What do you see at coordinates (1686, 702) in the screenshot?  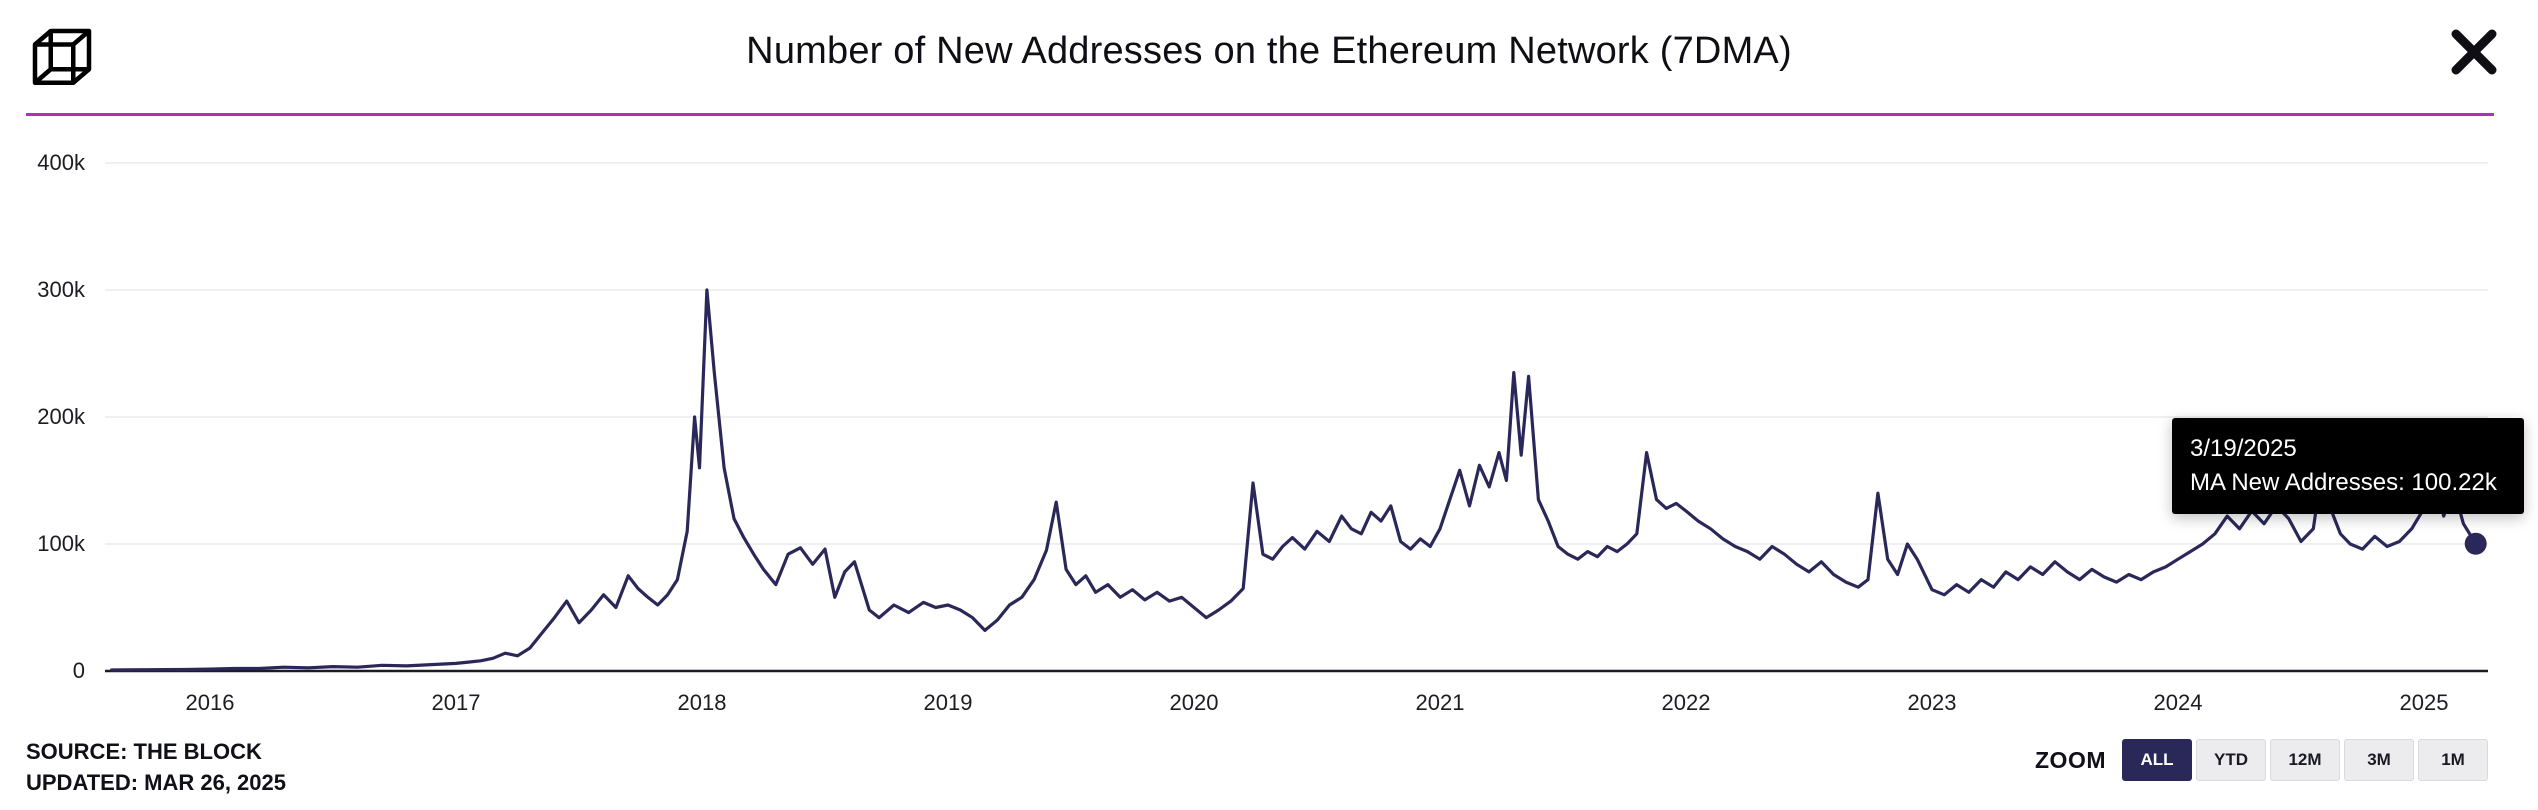 I see `x-axis-tick: 2022` at bounding box center [1686, 702].